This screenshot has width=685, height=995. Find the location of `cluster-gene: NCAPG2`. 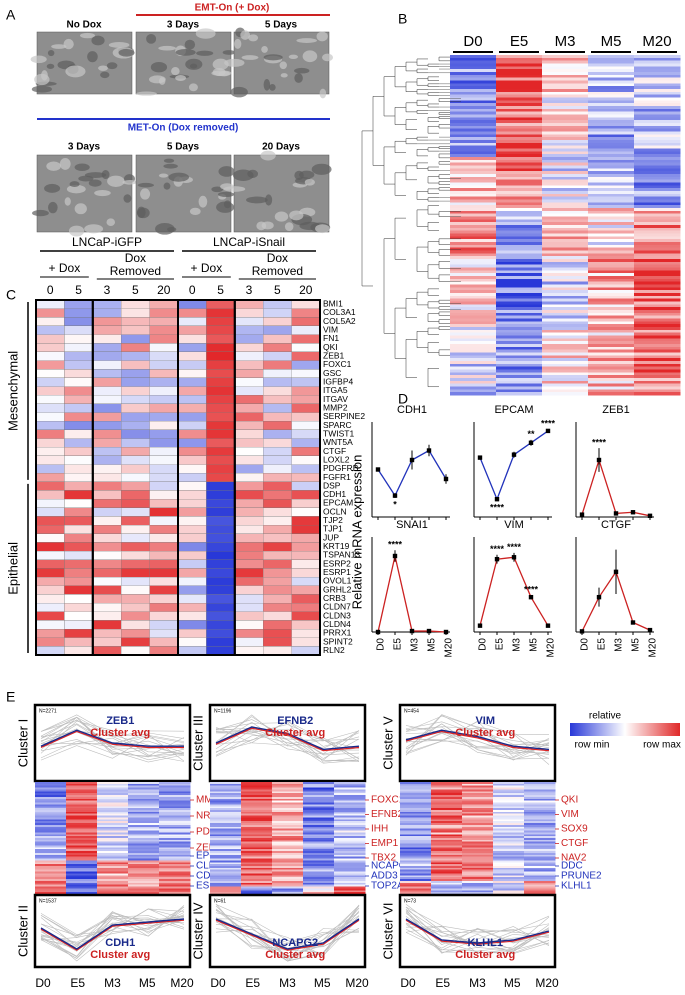

cluster-gene: NCAPG2 is located at coordinates (295, 943).